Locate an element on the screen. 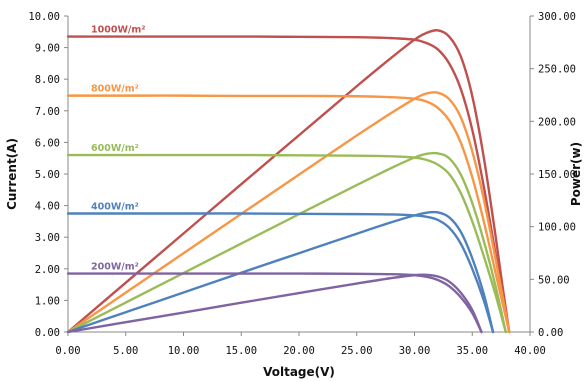  irradiance-label: 1000W/m² is located at coordinates (118, 30).